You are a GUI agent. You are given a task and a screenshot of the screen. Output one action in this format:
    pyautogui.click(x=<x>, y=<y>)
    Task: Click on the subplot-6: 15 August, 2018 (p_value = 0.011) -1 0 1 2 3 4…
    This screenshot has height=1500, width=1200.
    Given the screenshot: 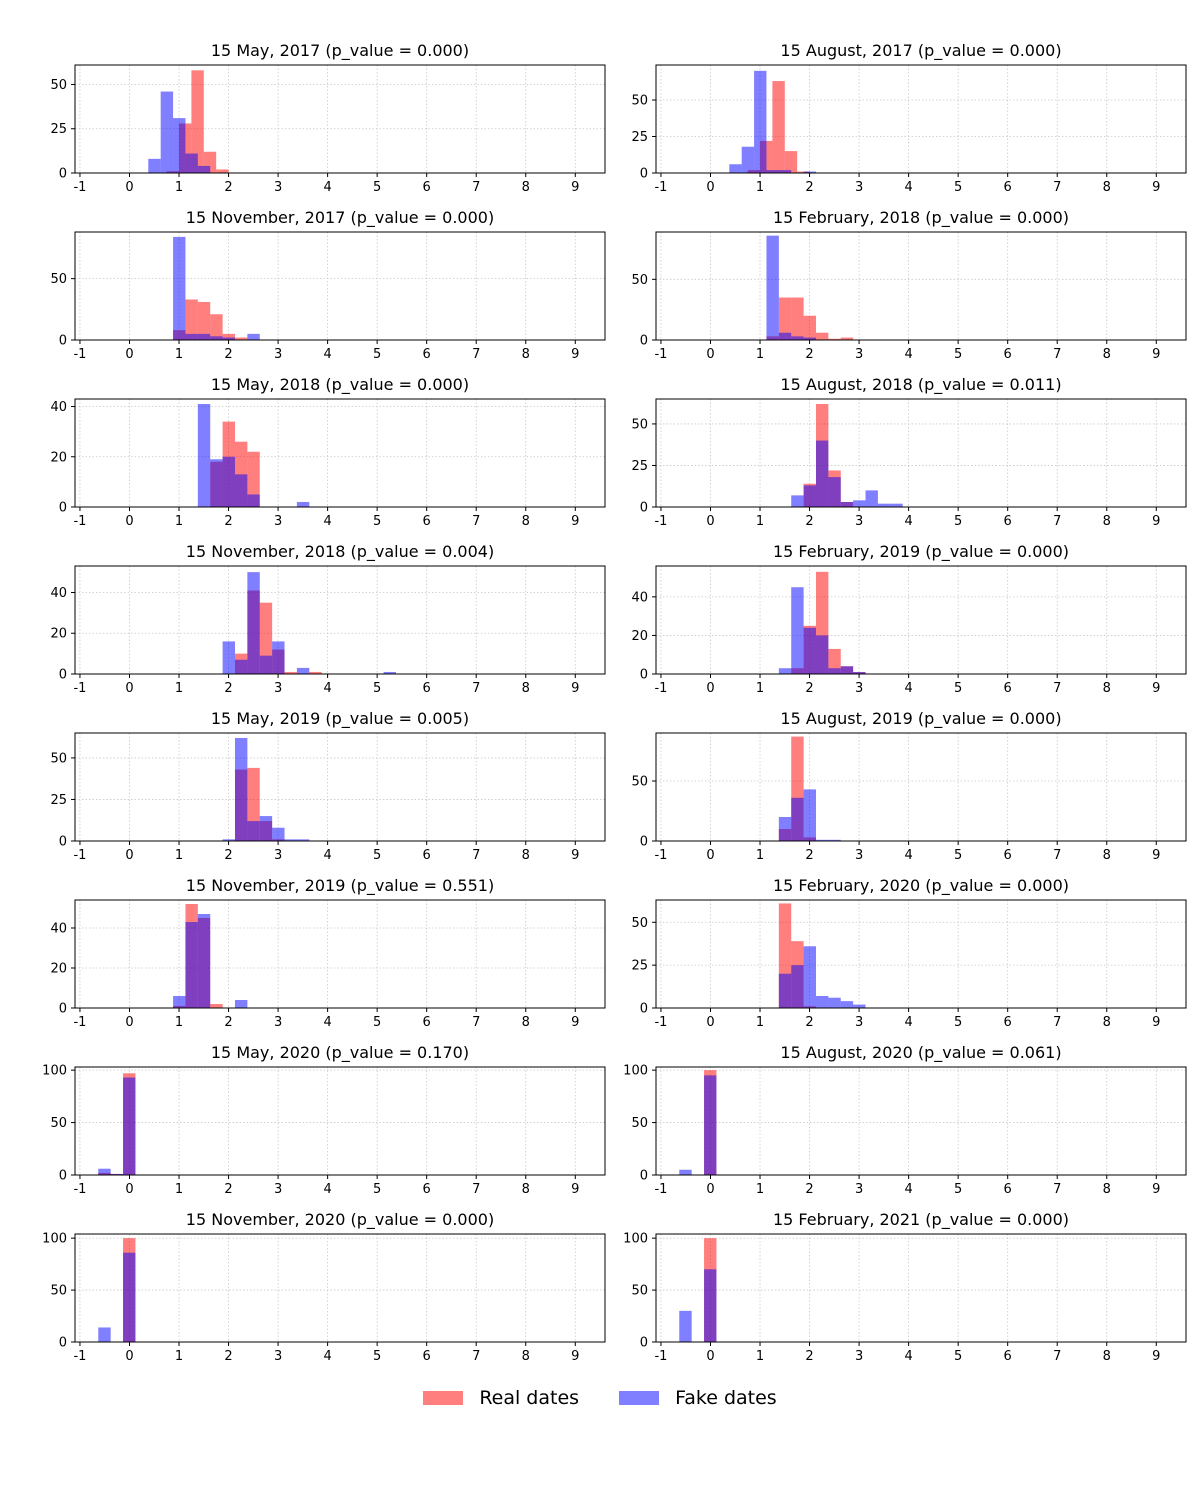 What is the action you would take?
    pyautogui.click(x=909, y=452)
    